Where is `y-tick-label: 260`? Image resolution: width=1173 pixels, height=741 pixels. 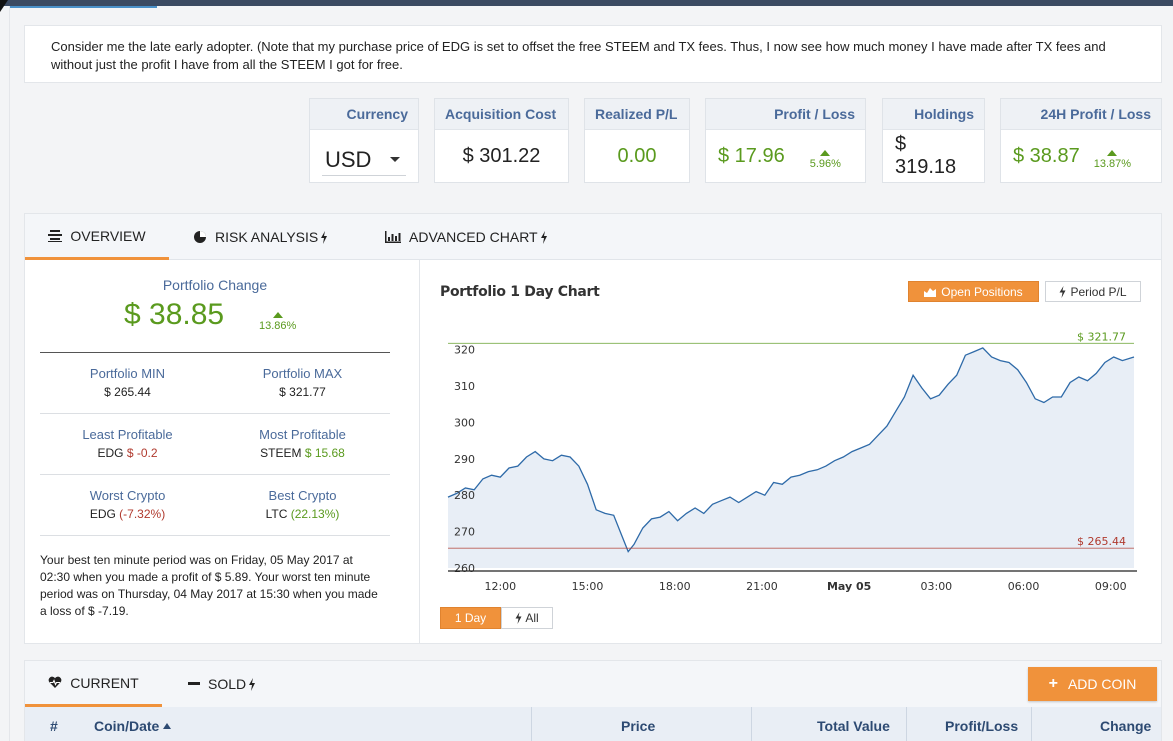 y-tick-label: 260 is located at coordinates (464, 568).